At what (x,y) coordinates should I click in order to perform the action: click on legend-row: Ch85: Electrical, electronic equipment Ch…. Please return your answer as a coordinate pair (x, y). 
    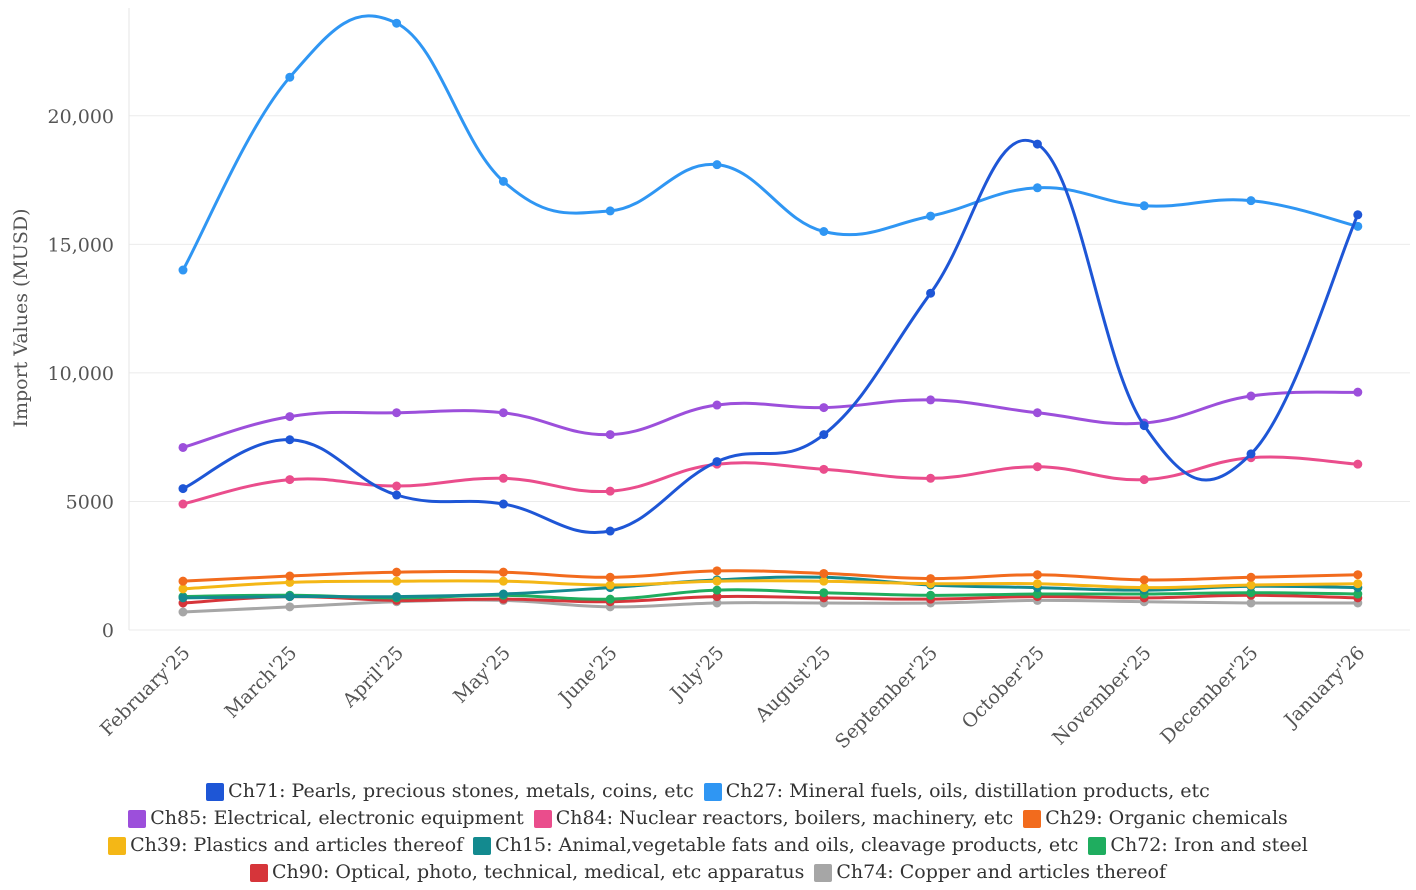
    Looking at the image, I should click on (708, 818).